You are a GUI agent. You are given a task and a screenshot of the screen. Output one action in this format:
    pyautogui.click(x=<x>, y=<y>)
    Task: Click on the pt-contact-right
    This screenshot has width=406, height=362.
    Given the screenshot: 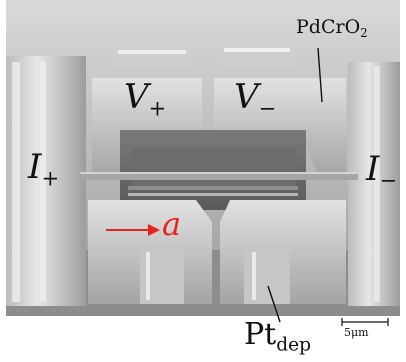 What is the action you would take?
    pyautogui.click(x=267, y=275)
    